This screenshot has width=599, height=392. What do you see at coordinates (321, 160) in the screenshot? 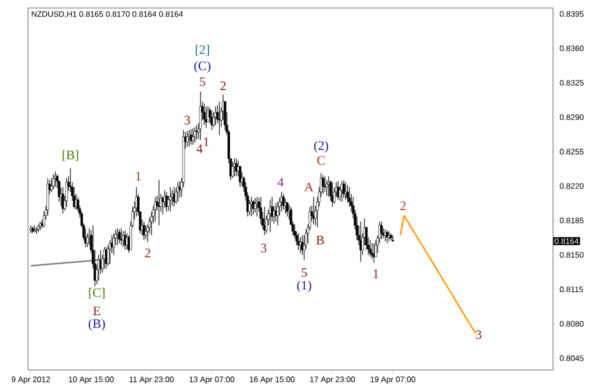
I see `annotation: C` at bounding box center [321, 160].